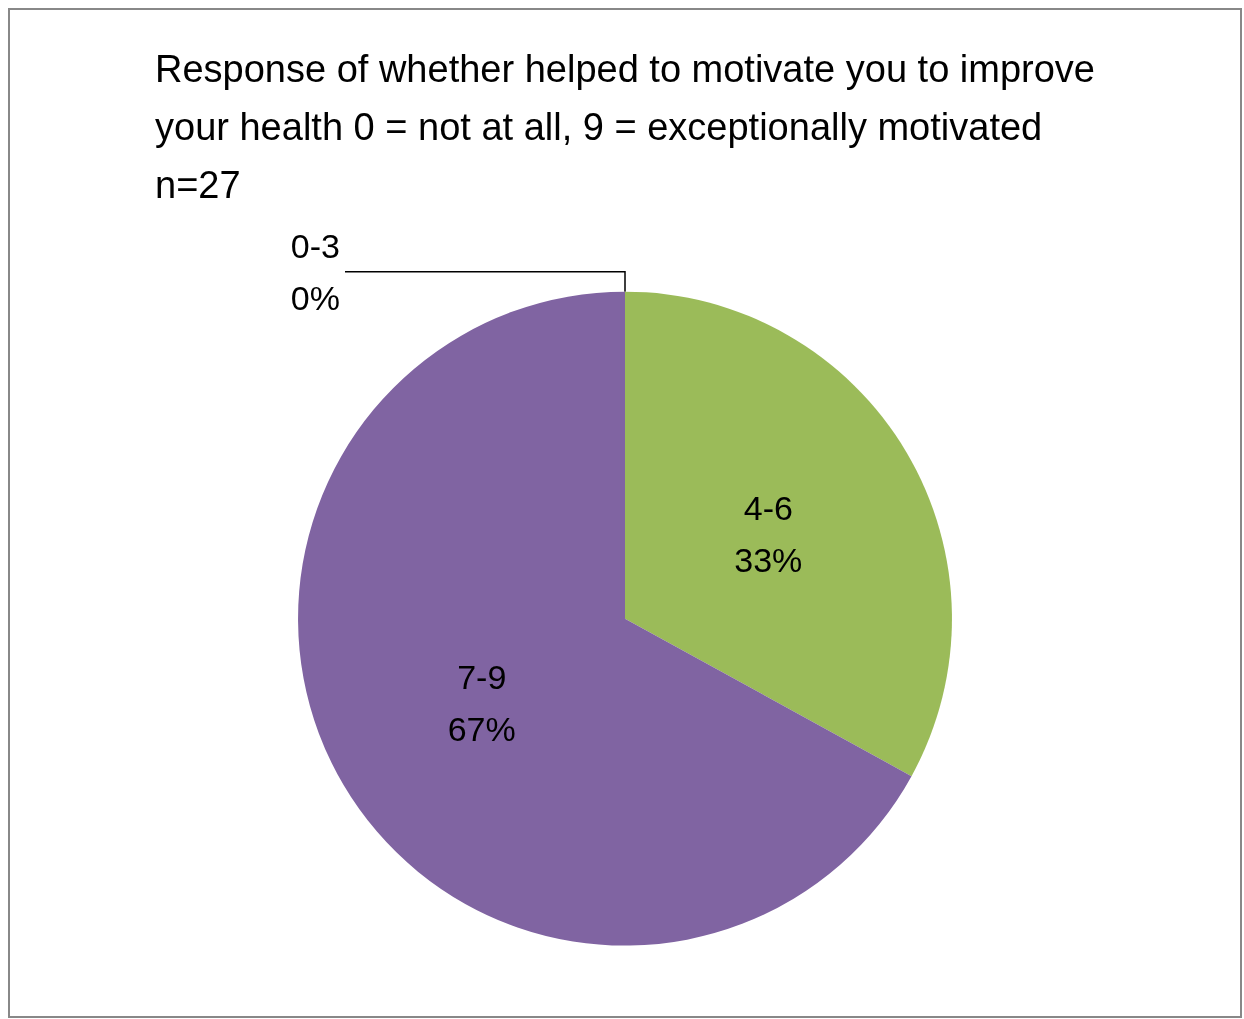 The image size is (1244, 1019). Describe the element at coordinates (482, 677) in the screenshot. I see `slice-label: 7-9` at that location.